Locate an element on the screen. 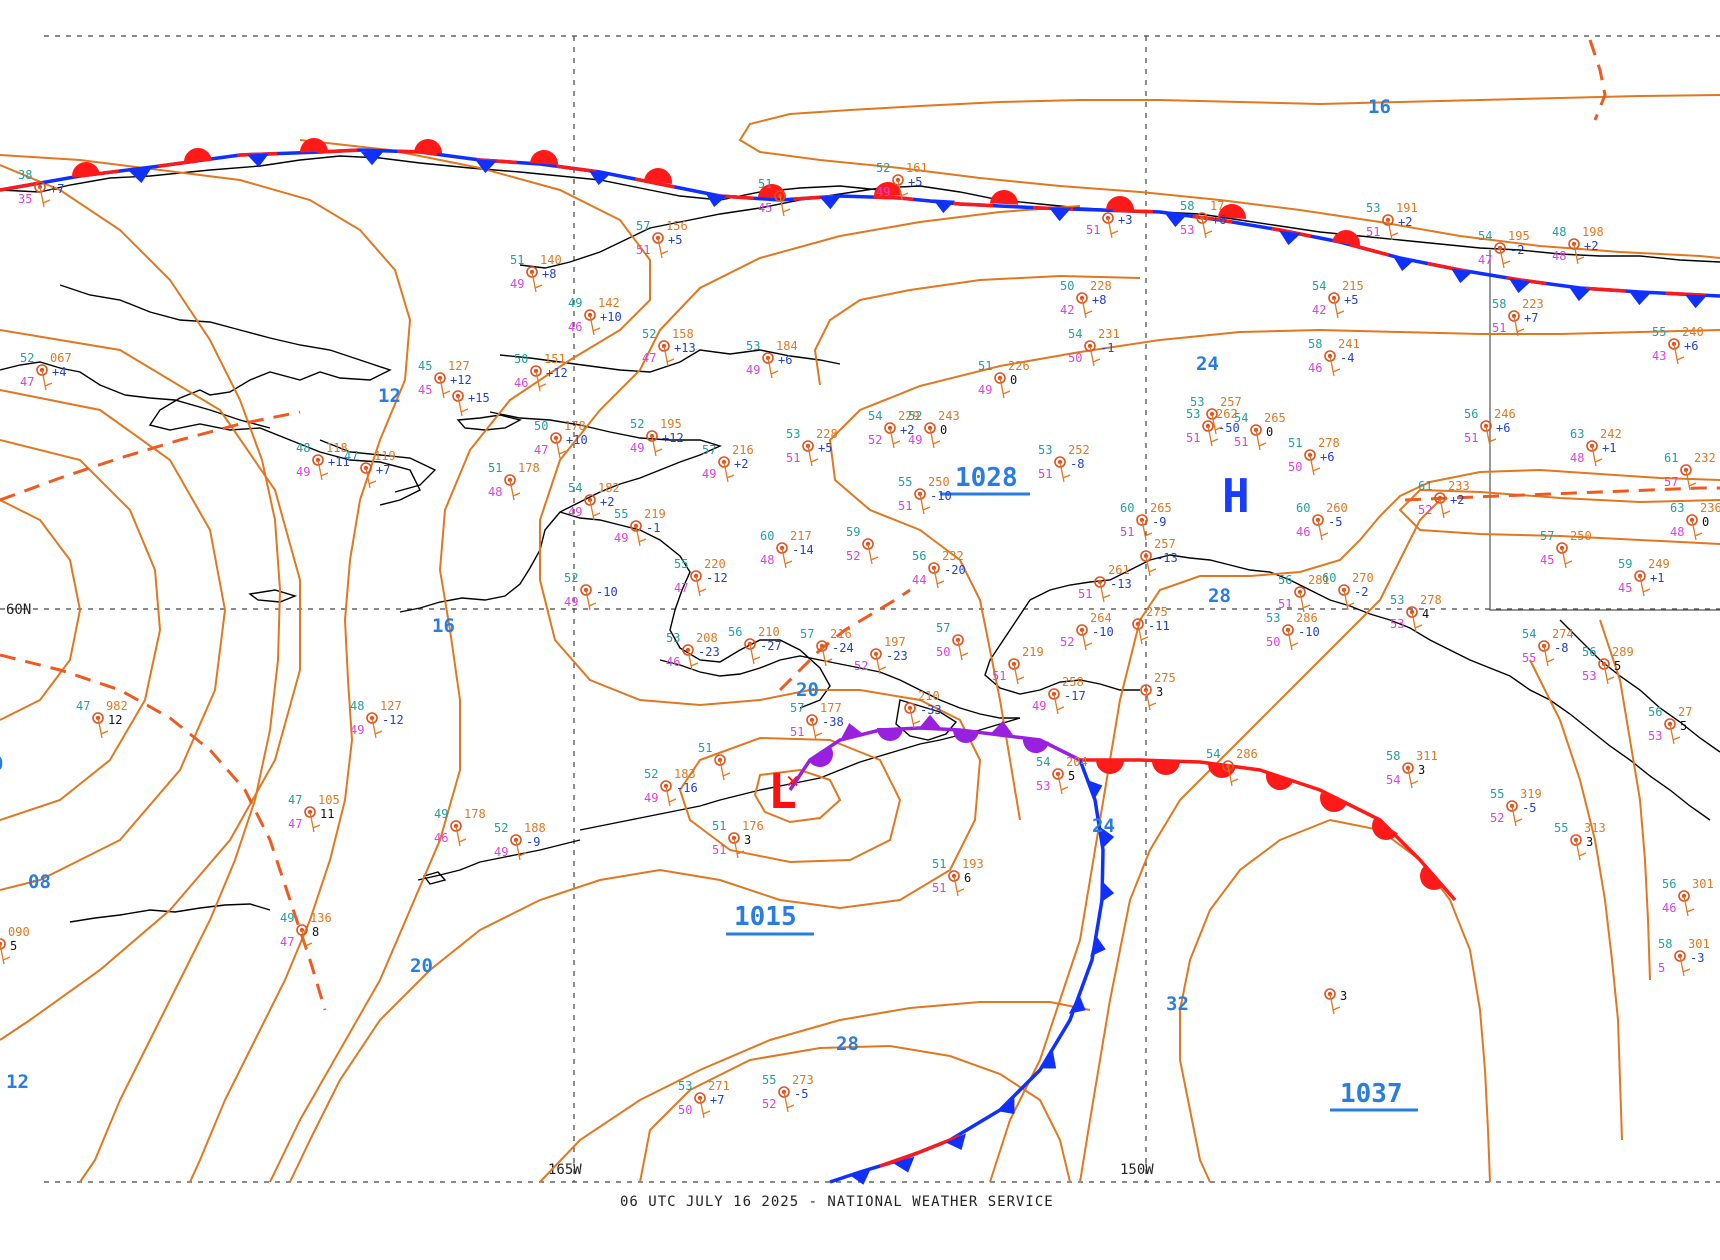 This screenshot has height=1260, width=1720. station-pressure: 982 is located at coordinates (117, 706).